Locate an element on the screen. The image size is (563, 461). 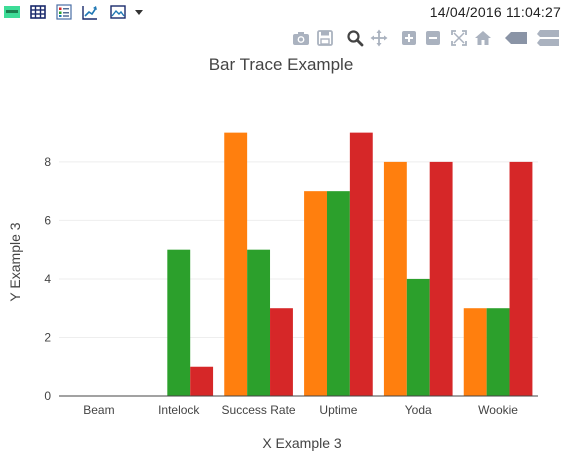
chart-title: Bar Trace Example is located at coordinates (281, 64).